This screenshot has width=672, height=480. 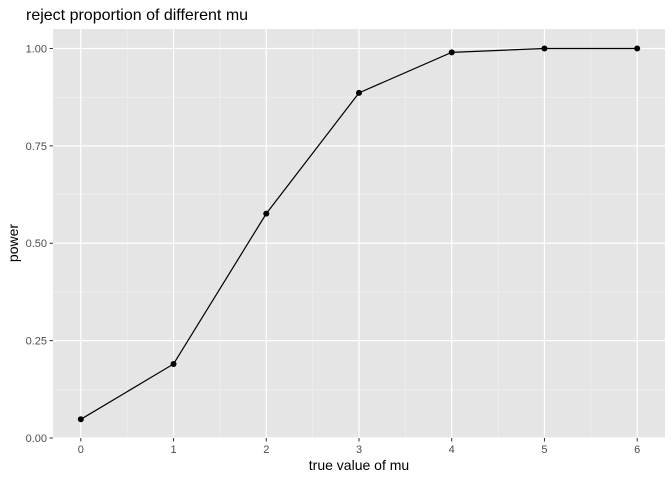 What do you see at coordinates (359, 465) in the screenshot?
I see `x-axis-label: true value of mu` at bounding box center [359, 465].